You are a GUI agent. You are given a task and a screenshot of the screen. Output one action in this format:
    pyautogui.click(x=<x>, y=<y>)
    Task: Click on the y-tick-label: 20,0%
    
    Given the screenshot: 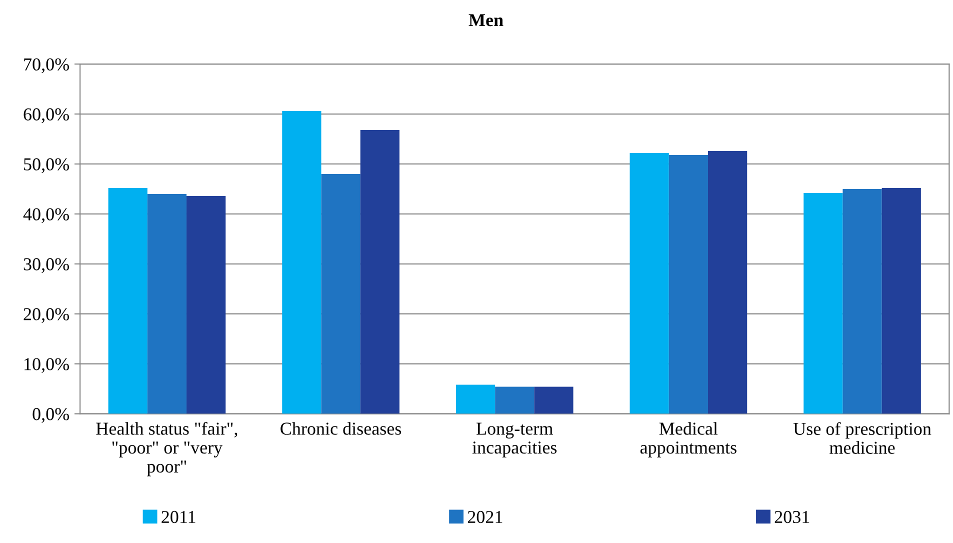 What is the action you would take?
    pyautogui.click(x=47, y=315)
    